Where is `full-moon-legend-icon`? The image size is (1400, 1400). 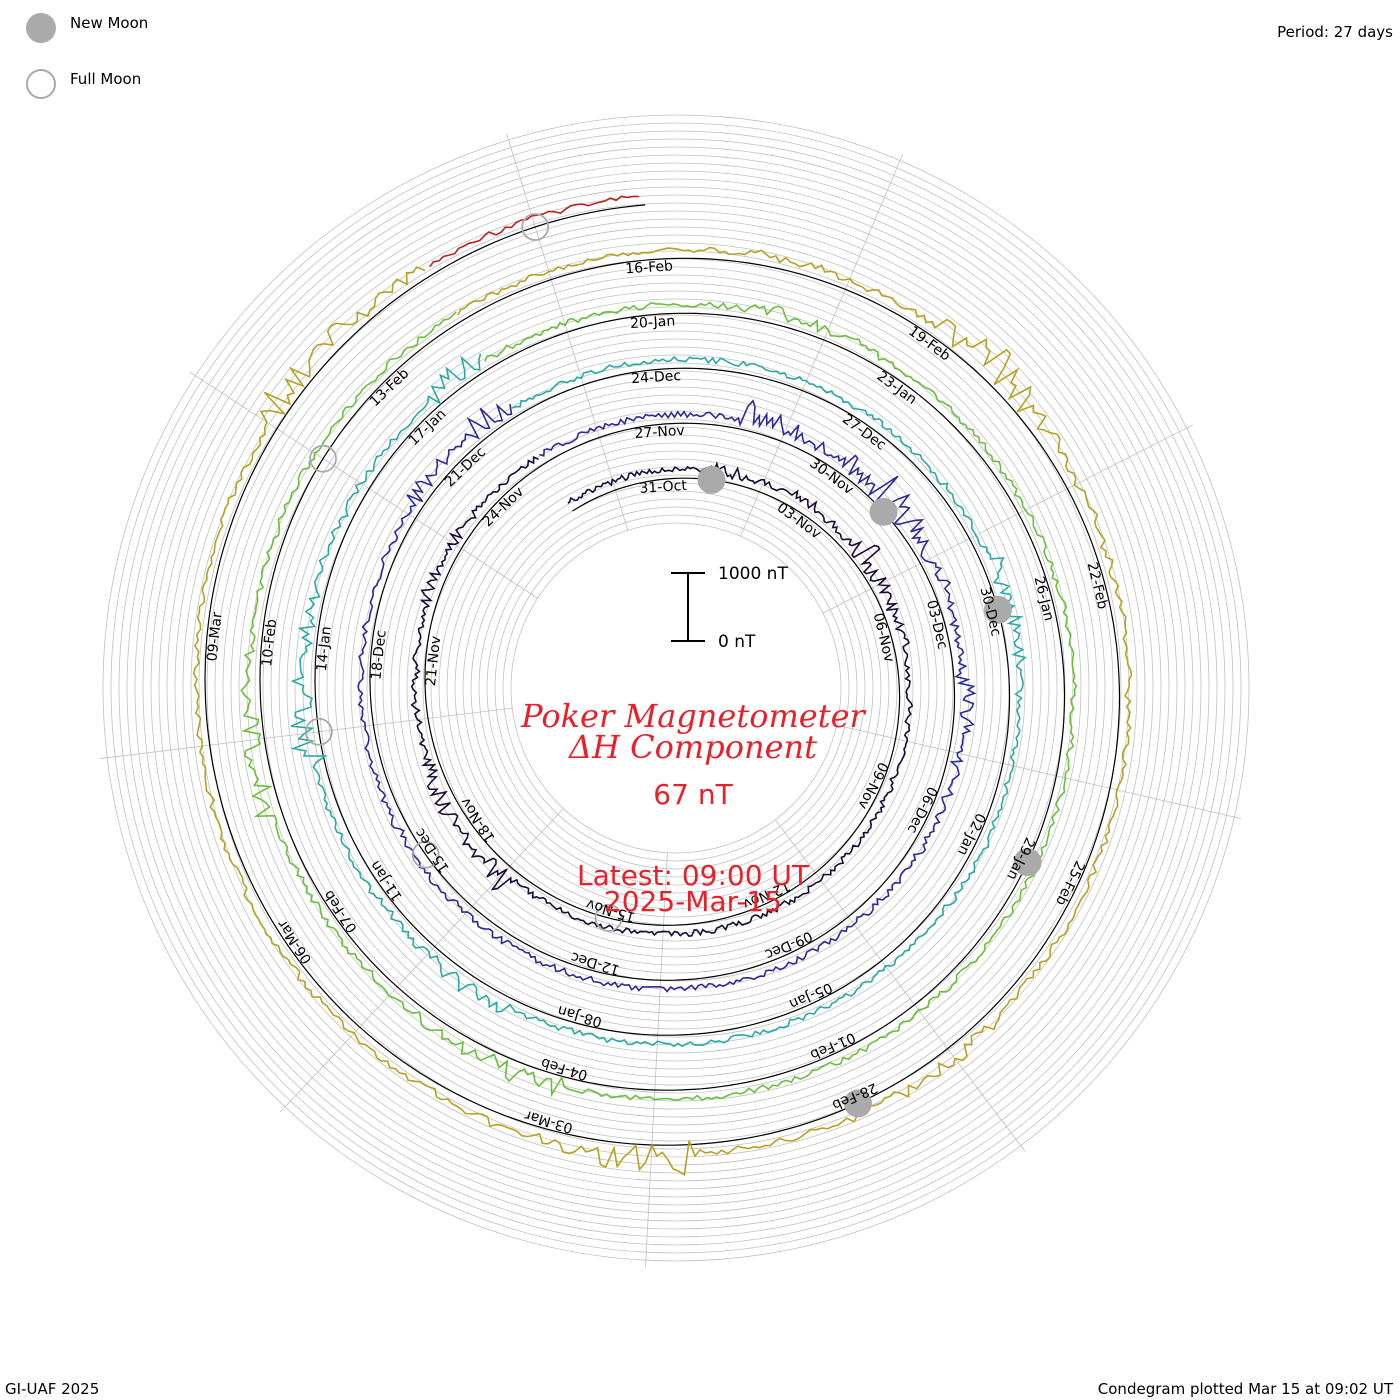
full-moon-legend-icon is located at coordinates (41, 84).